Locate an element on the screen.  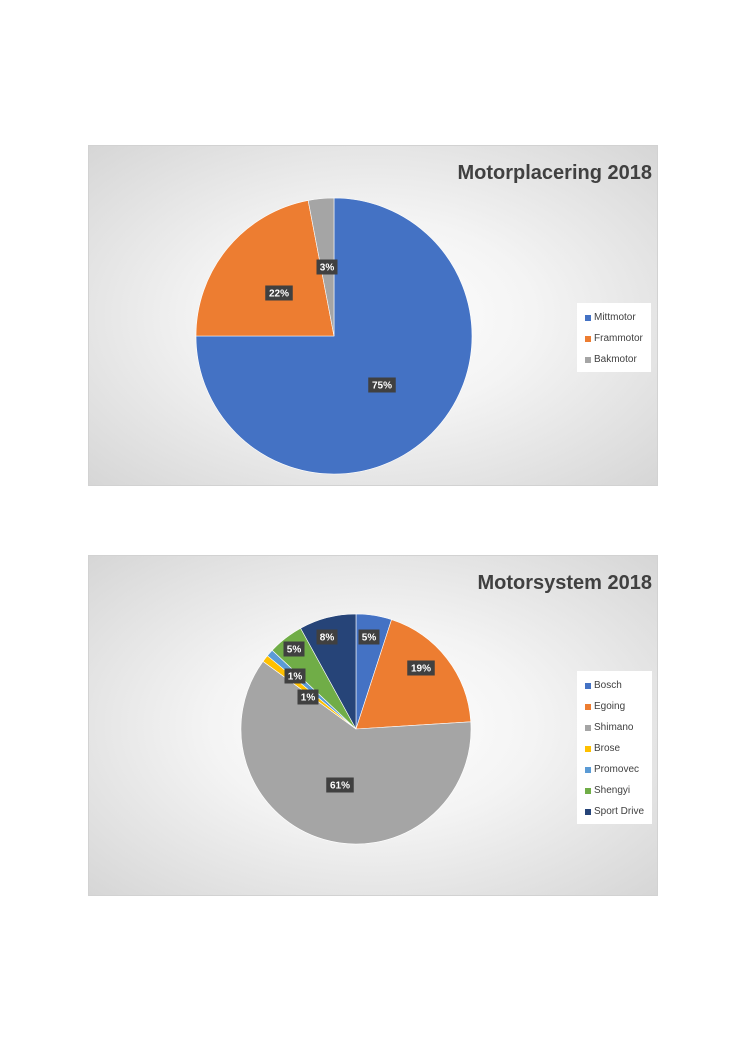
data-label: 75% is located at coordinates (382, 385).